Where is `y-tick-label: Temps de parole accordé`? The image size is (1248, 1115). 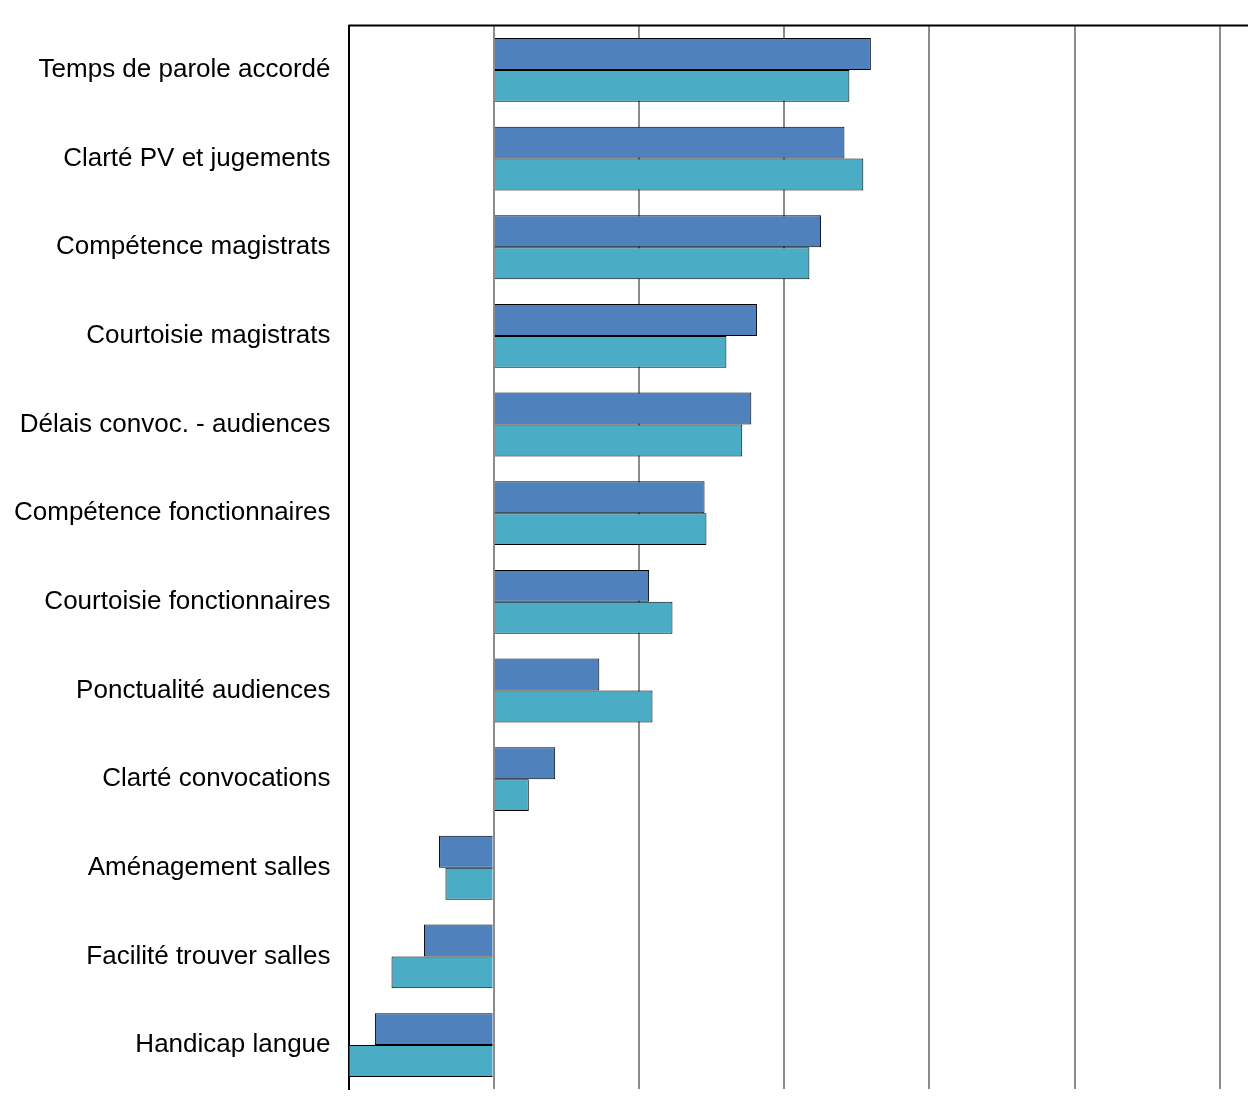 y-tick-label: Temps de parole accordé is located at coordinates (184, 68).